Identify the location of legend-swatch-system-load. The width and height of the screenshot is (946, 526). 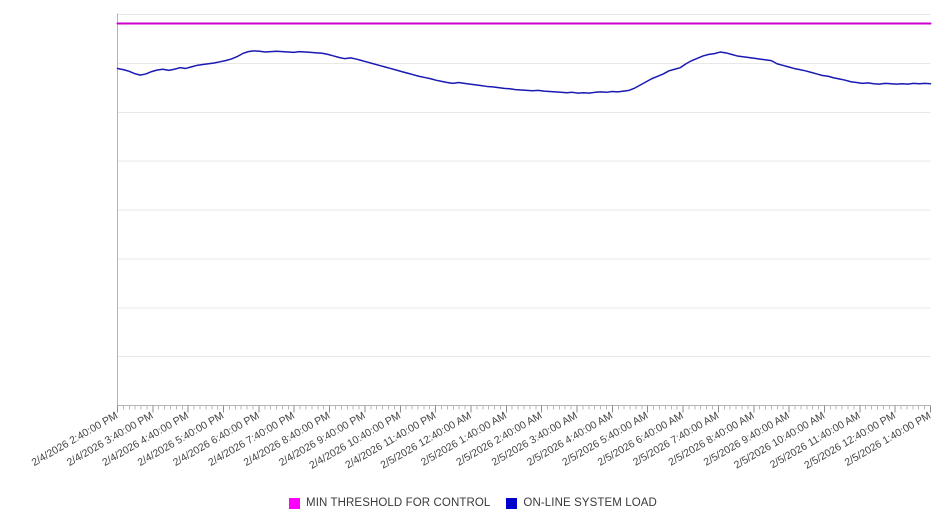
(512, 503).